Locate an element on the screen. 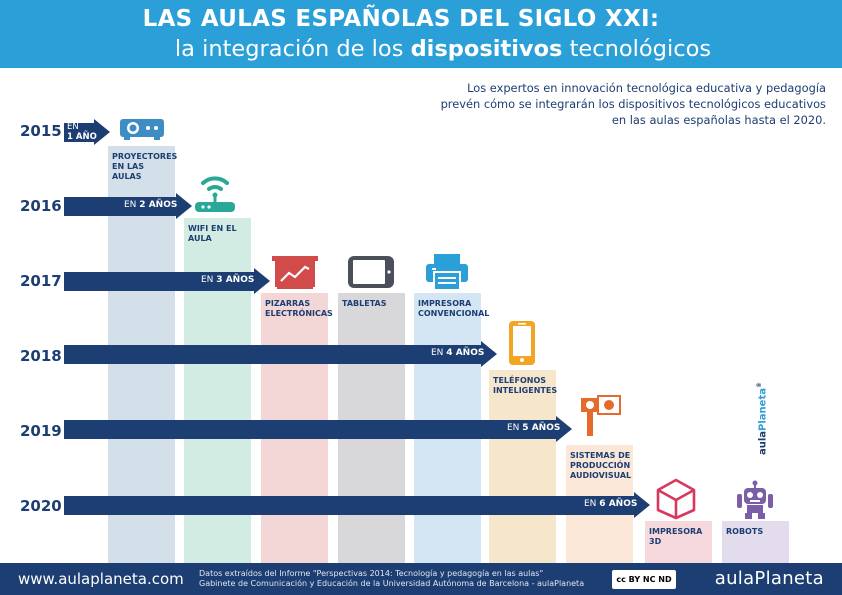 The width and height of the screenshot is (842, 595). footer-brand-logo: aulaPlaneta is located at coordinates (769, 578).